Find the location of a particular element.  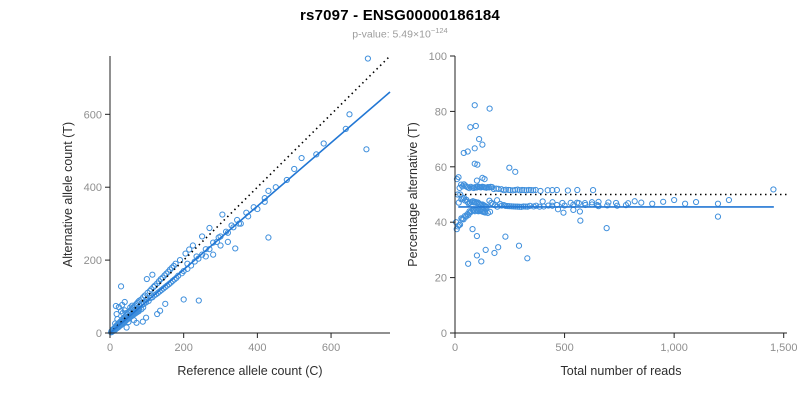

svg-text: 40 is located at coordinates (441, 223).